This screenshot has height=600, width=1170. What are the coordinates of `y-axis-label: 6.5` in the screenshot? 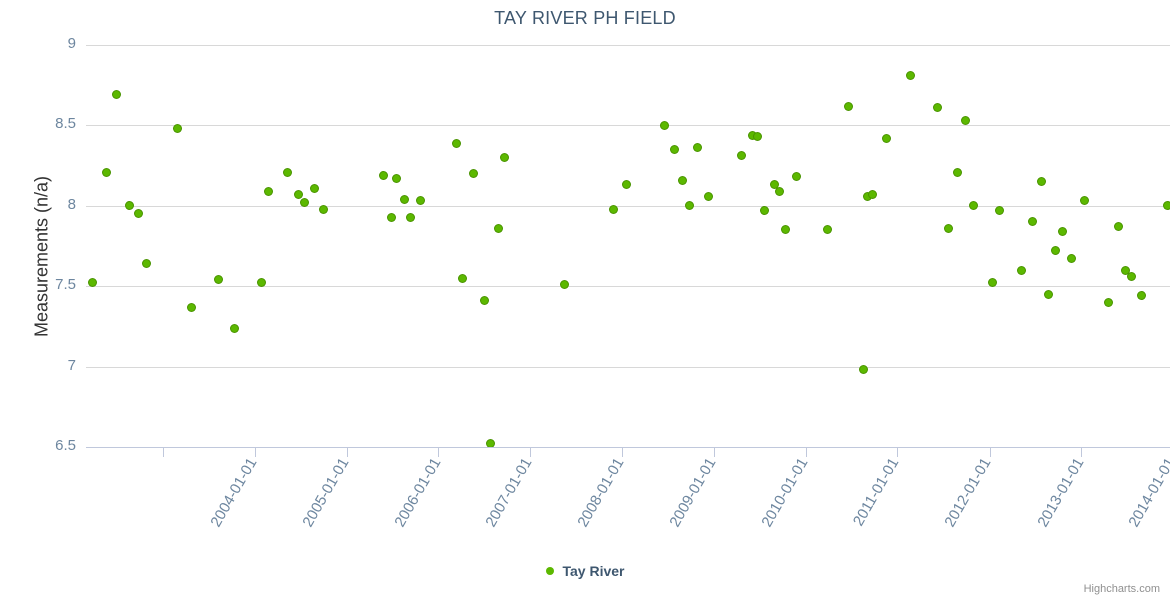 It's located at (65, 445).